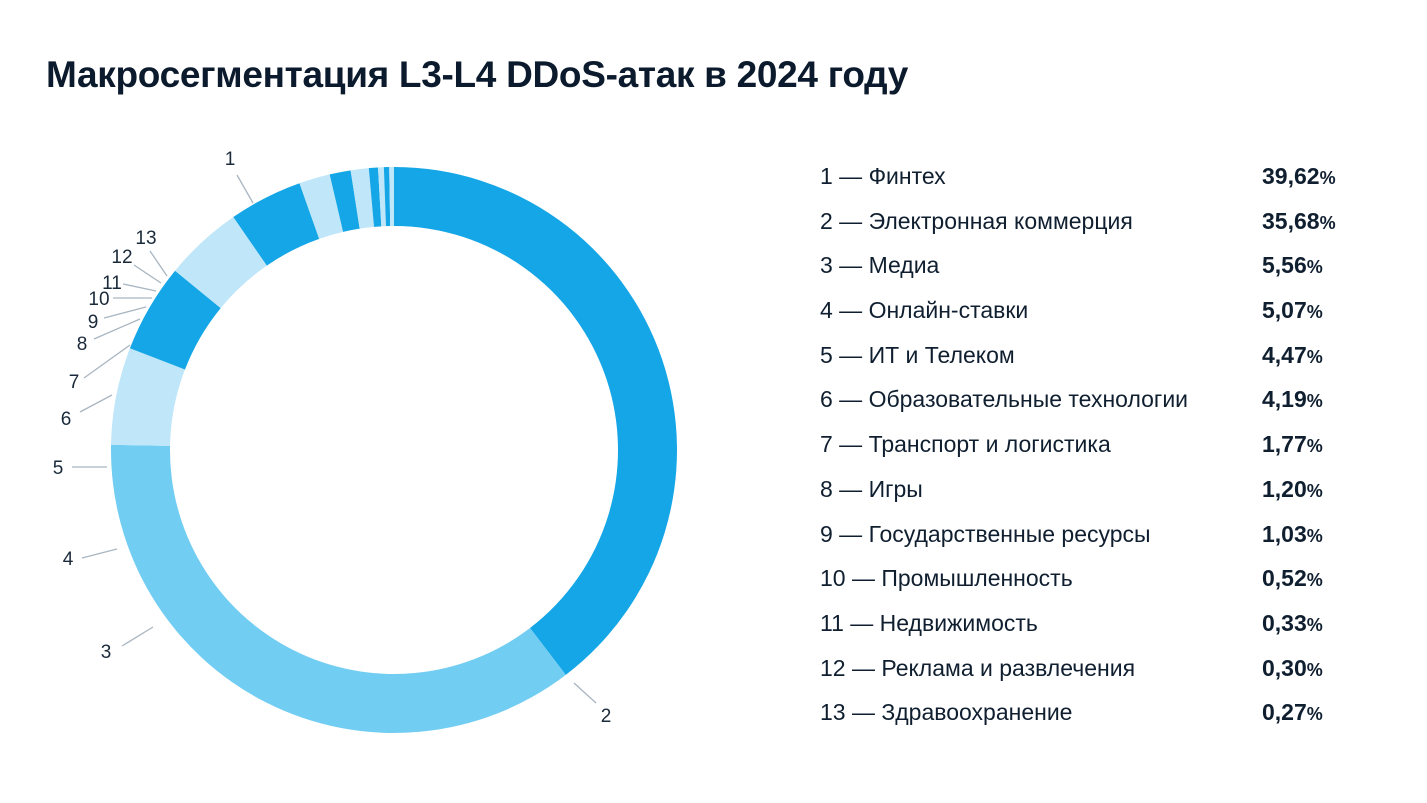  What do you see at coordinates (1100, 579) in the screenshot?
I see `legend-item-10: 10 — Промышленность 0,52%` at bounding box center [1100, 579].